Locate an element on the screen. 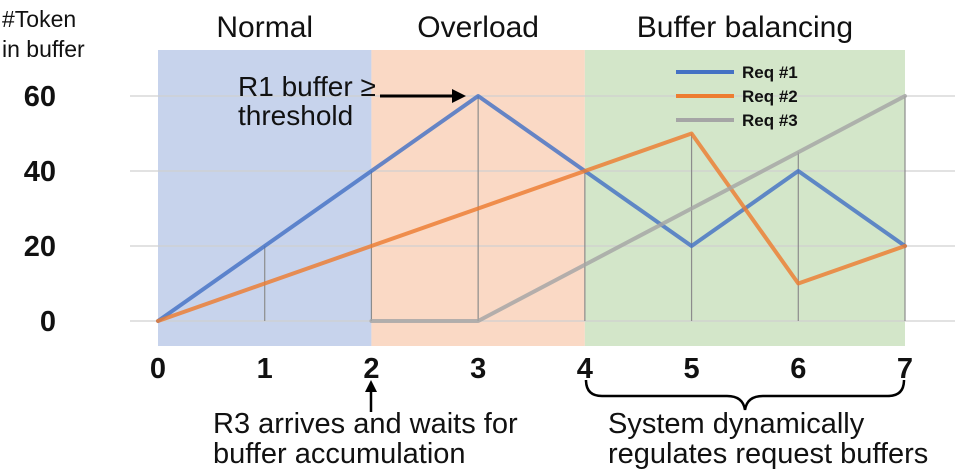 The height and width of the screenshot is (476, 977). x-tick-4: 4 is located at coordinates (585, 369).